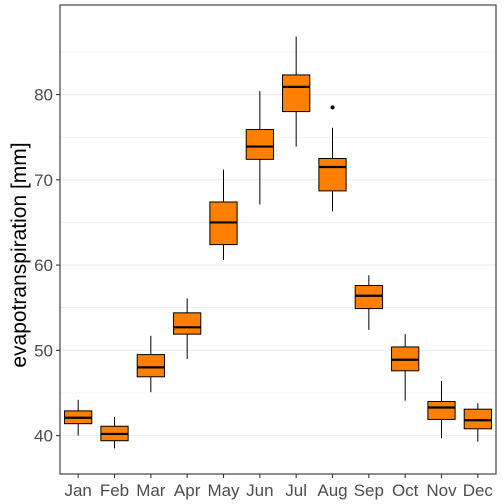 Image resolution: width=504 pixels, height=504 pixels. I want to click on box-jul, so click(296, 91).